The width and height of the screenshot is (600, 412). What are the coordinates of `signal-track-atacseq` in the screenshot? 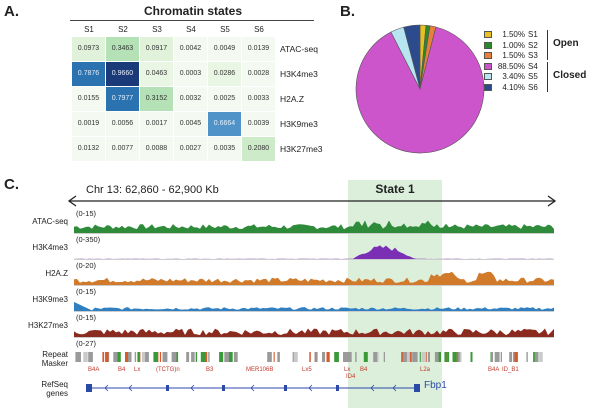 It's located at (314, 226).